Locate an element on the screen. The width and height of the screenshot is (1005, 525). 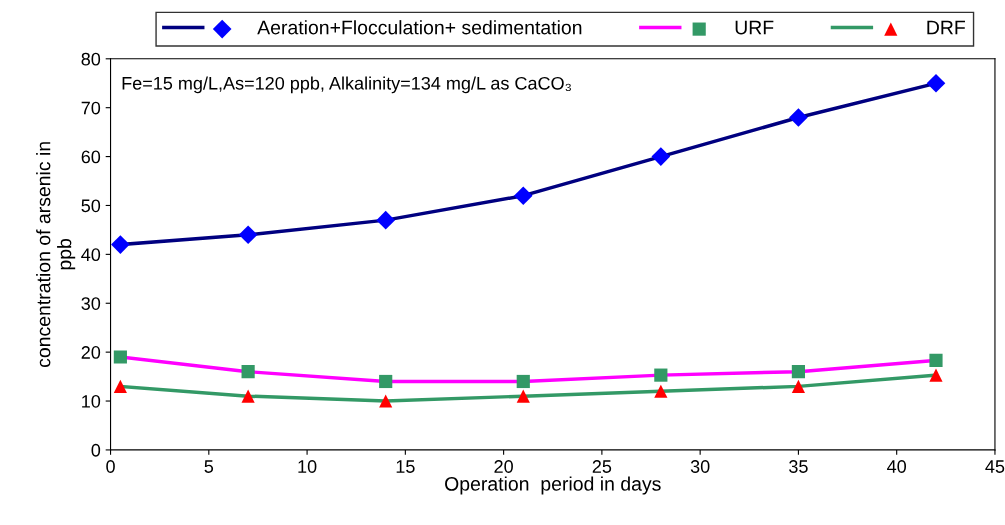
legend-label: Aeration+Flocculation+ sedimentation is located at coordinates (419, 27).